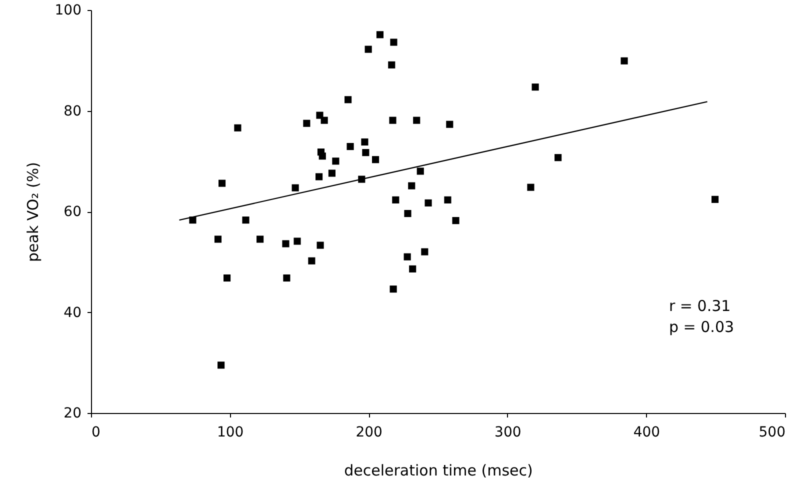  What do you see at coordinates (701, 327) in the screenshot?
I see `annotation: p = 0.03` at bounding box center [701, 327].